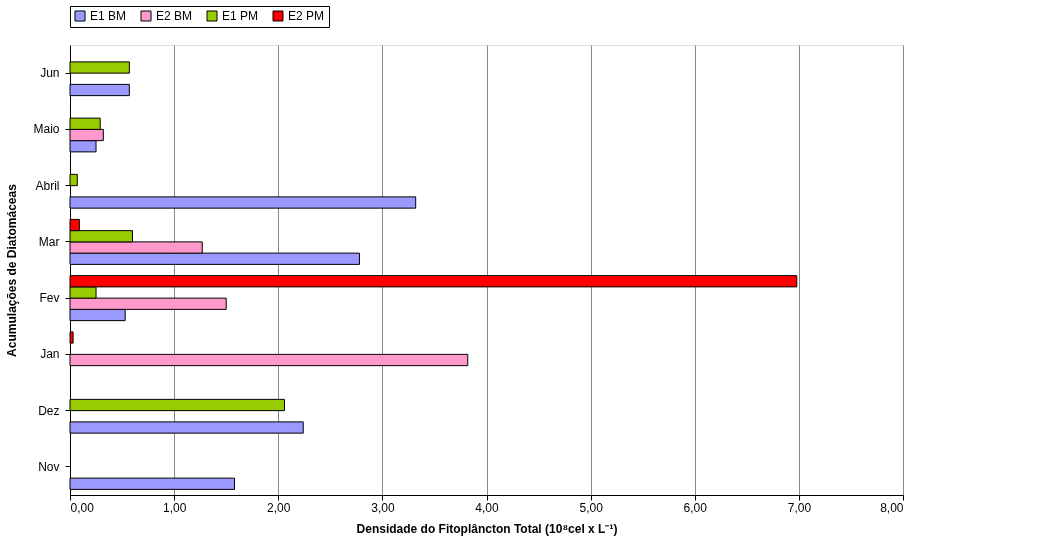  What do you see at coordinates (47, 185) in the screenshot?
I see `y-tick-label: Abril` at bounding box center [47, 185].